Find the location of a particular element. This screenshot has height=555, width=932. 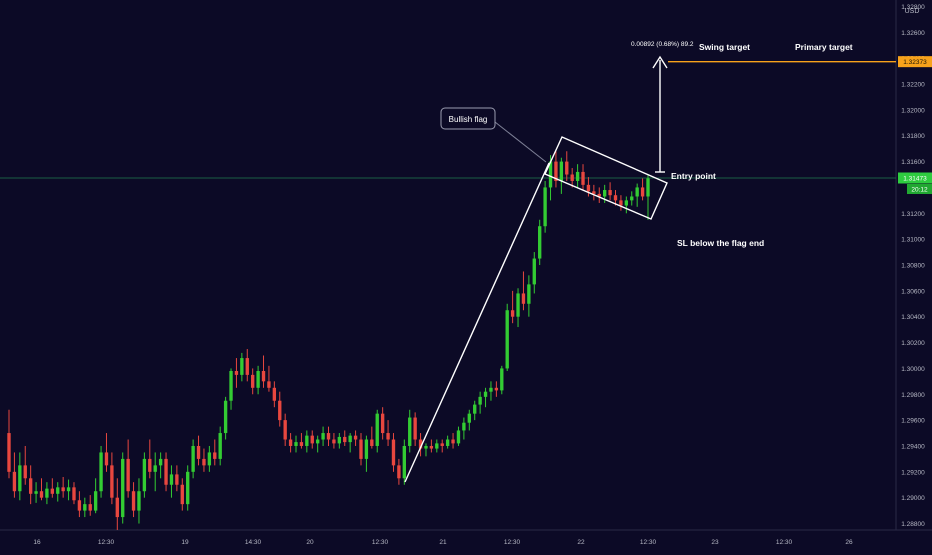

bullish-flag-channel is located at coordinates (606, 178).